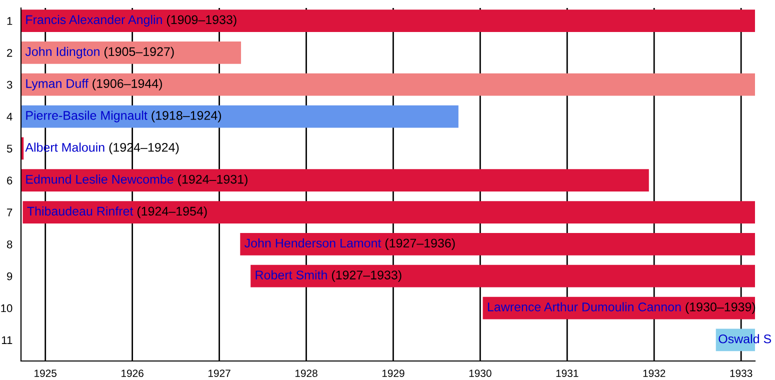  I want to click on y-tick-label: 3, so click(9, 84).